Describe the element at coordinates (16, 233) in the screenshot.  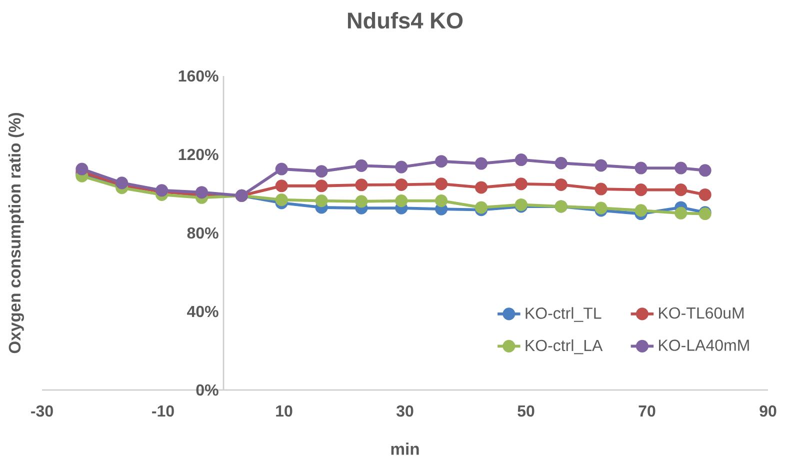
I see `y-axis-title: Oxygen consumption ratio (%)` at that location.